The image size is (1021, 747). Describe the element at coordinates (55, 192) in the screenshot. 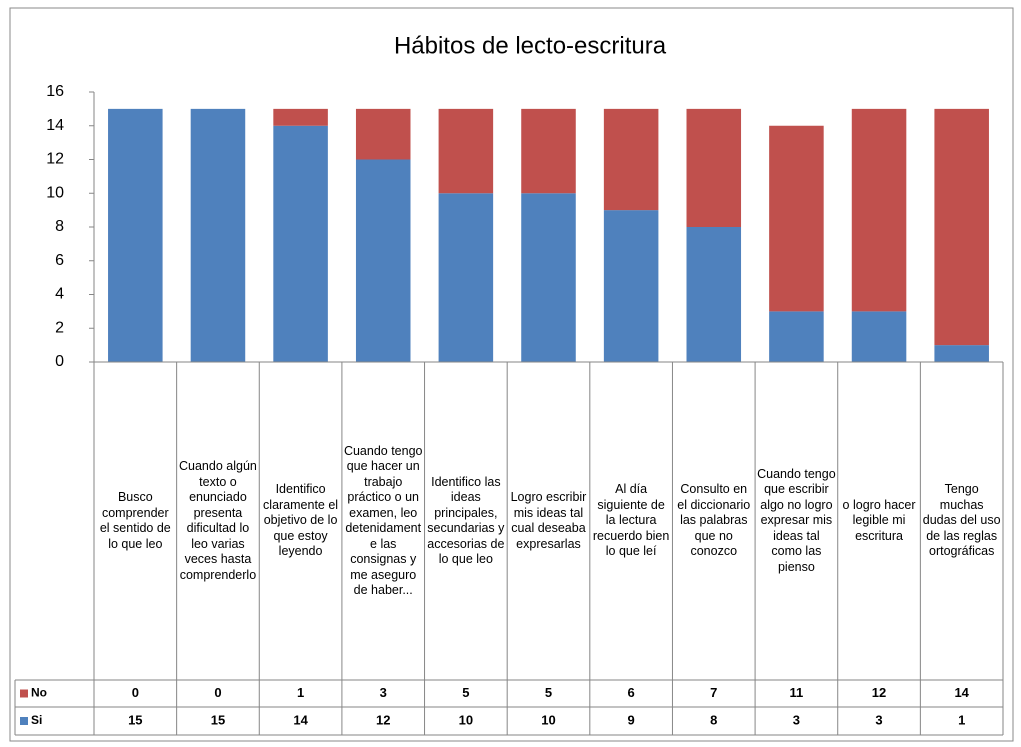

I see `y-tick-label: 10` at that location.